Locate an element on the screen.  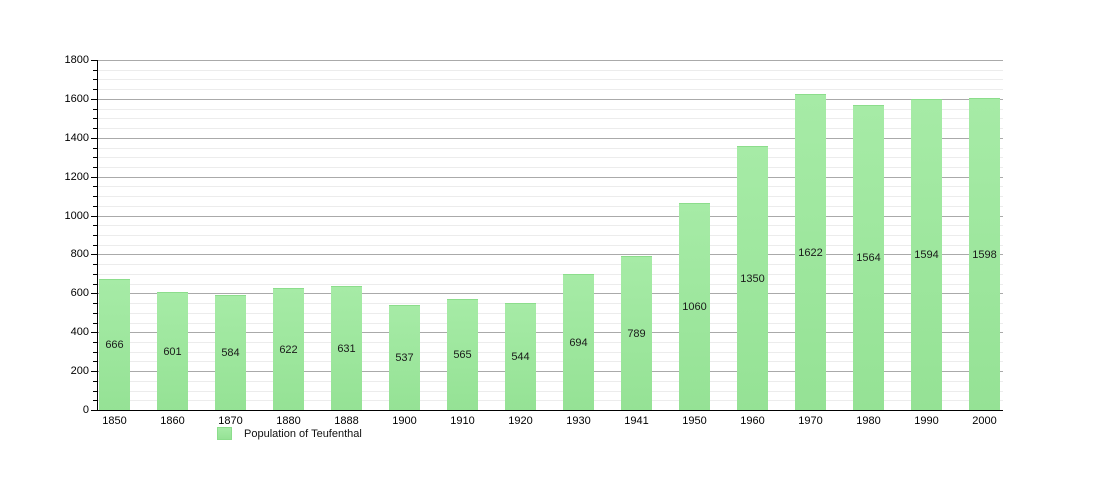
bar-value-label: 544 is located at coordinates (520, 357).